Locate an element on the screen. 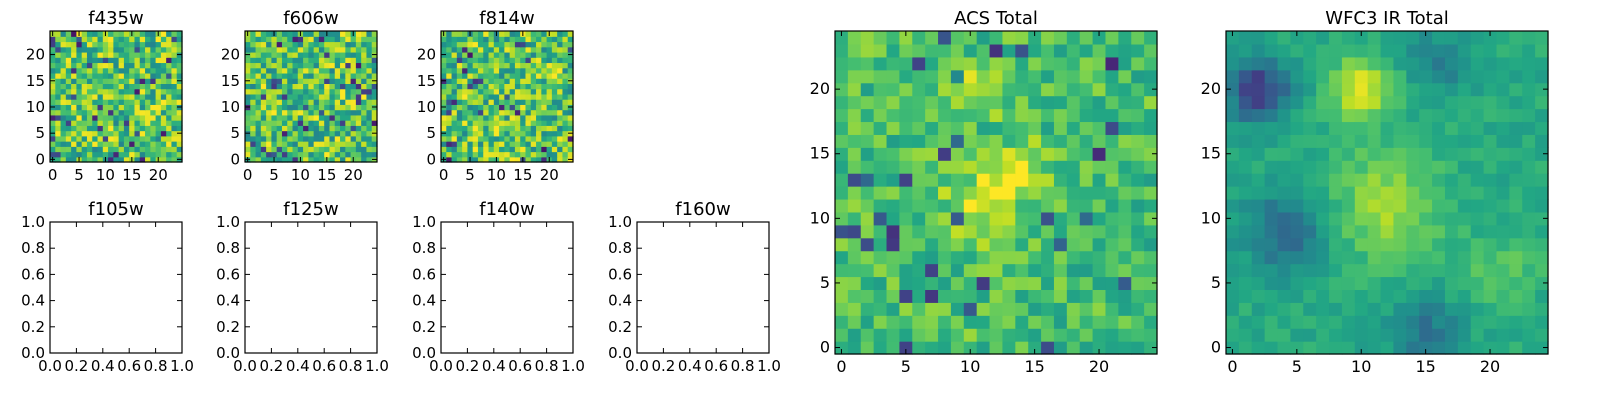 The width and height of the screenshot is (1600, 400). x-tick-label: 0 is located at coordinates (444, 175).